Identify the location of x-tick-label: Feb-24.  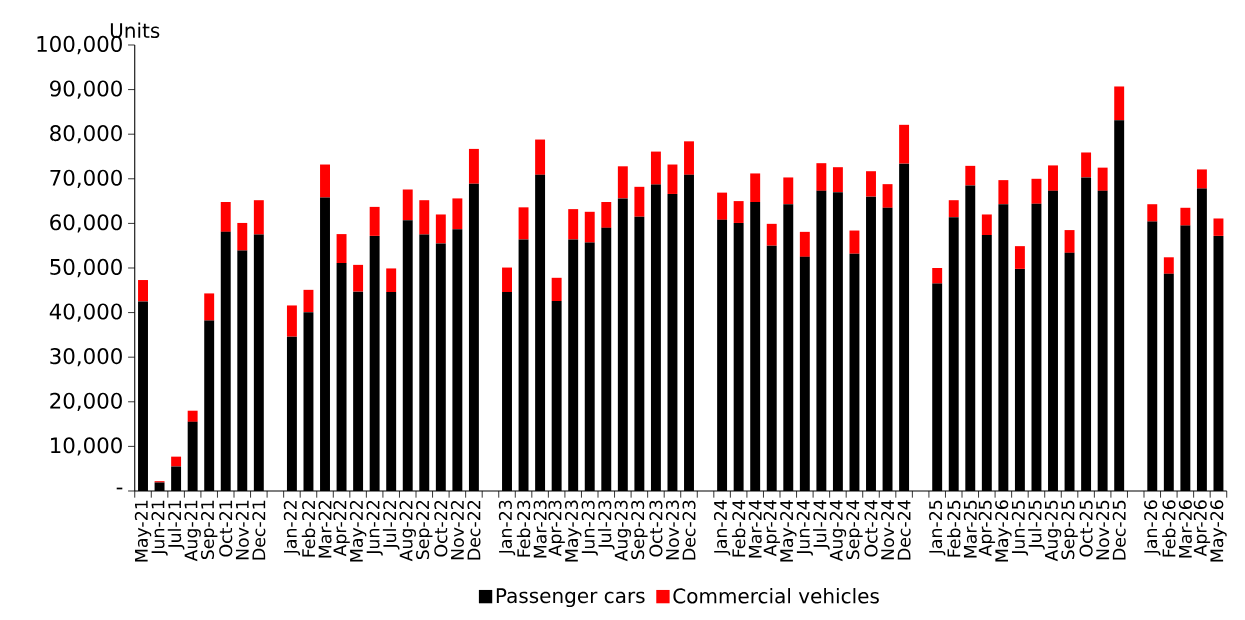
(738, 528).